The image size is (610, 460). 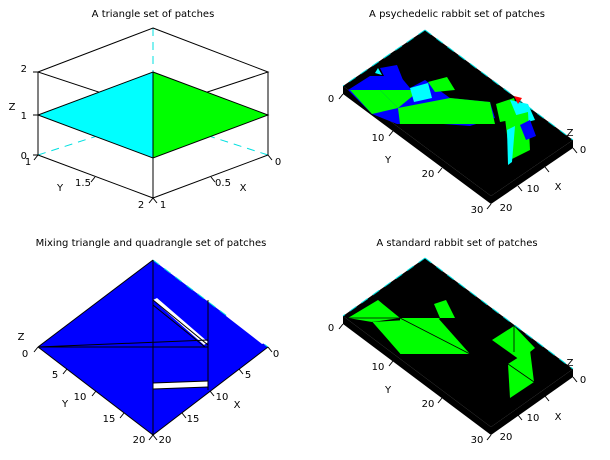 What do you see at coordinates (583, 380) in the screenshot?
I see `panel4-x-tick-0: 0` at bounding box center [583, 380].